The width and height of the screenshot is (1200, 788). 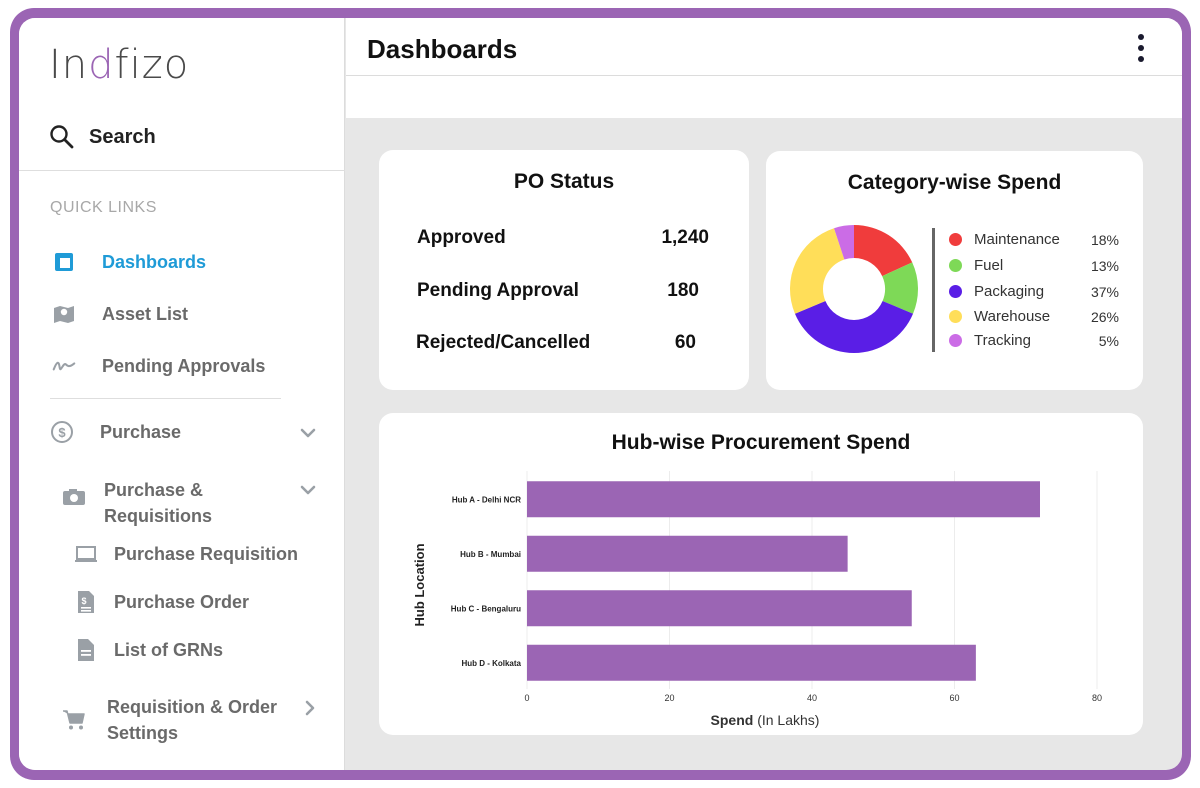 I want to click on sidebar-item-purchase-requisition: Purchase Requisition, so click(x=186, y=554).